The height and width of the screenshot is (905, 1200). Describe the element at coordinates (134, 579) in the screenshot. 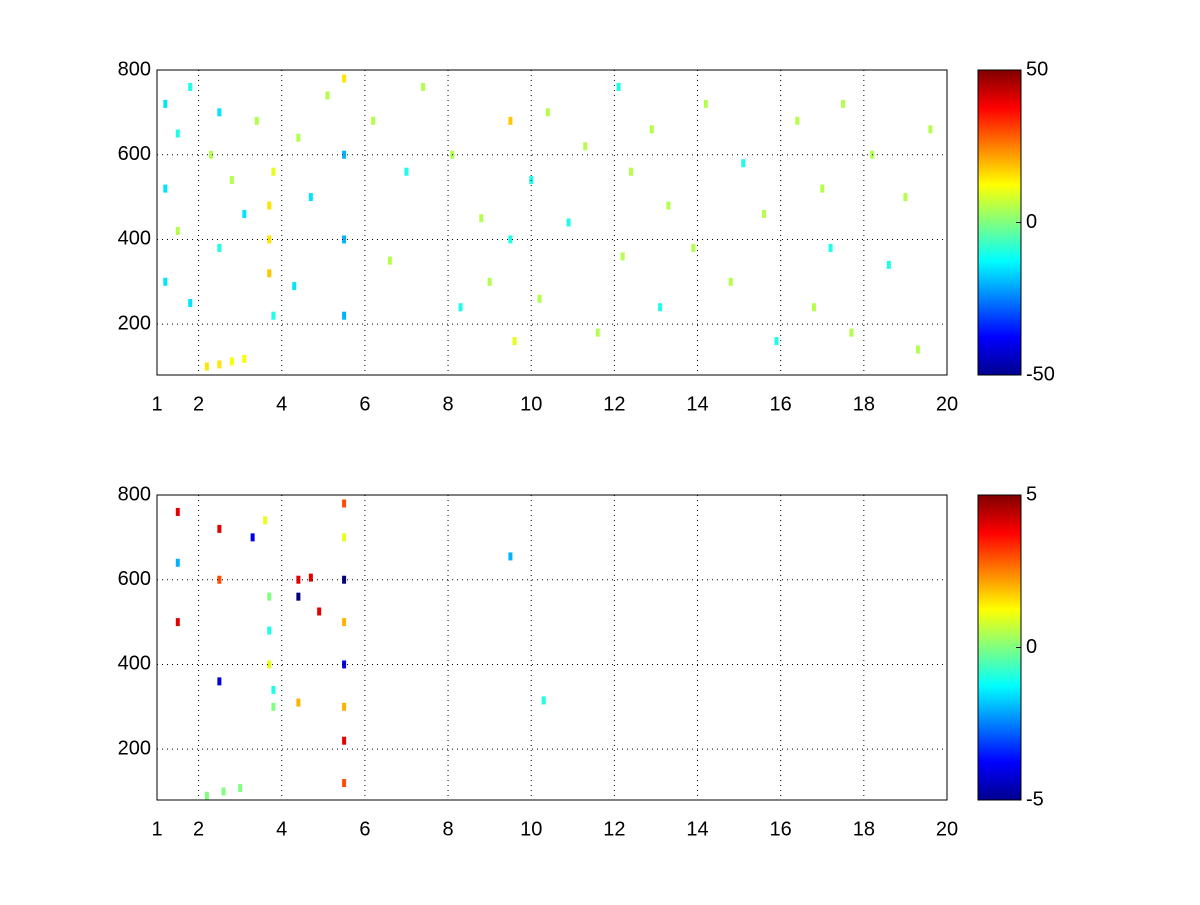

I see `y-tick-label: 600` at that location.